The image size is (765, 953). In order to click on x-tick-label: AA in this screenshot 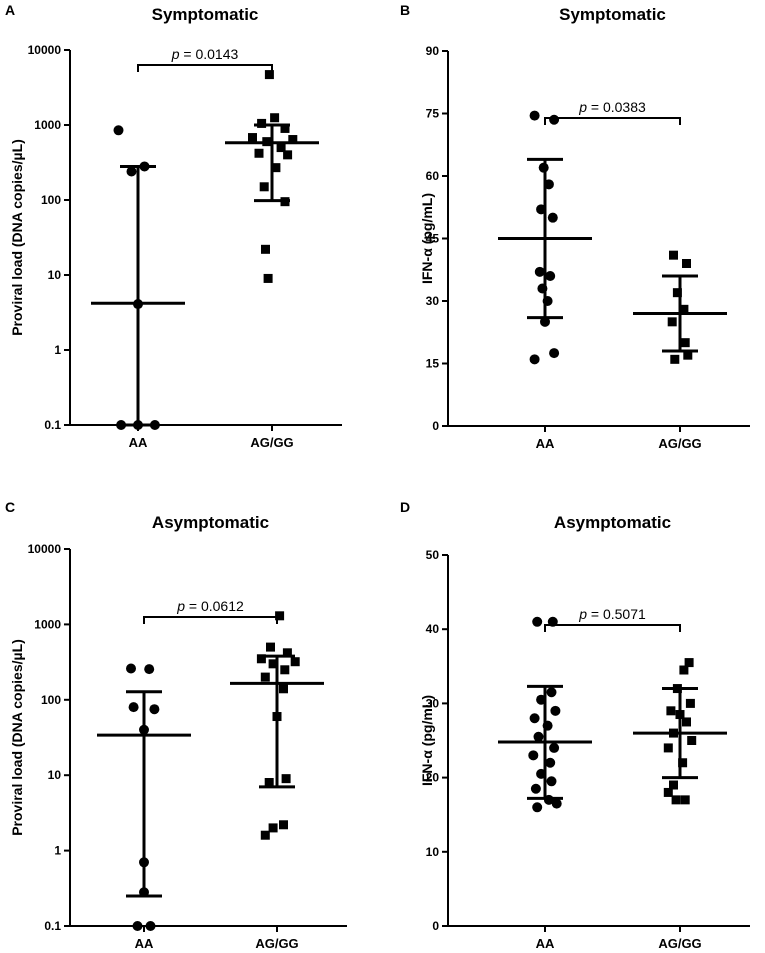, I will do `click(144, 943)`.